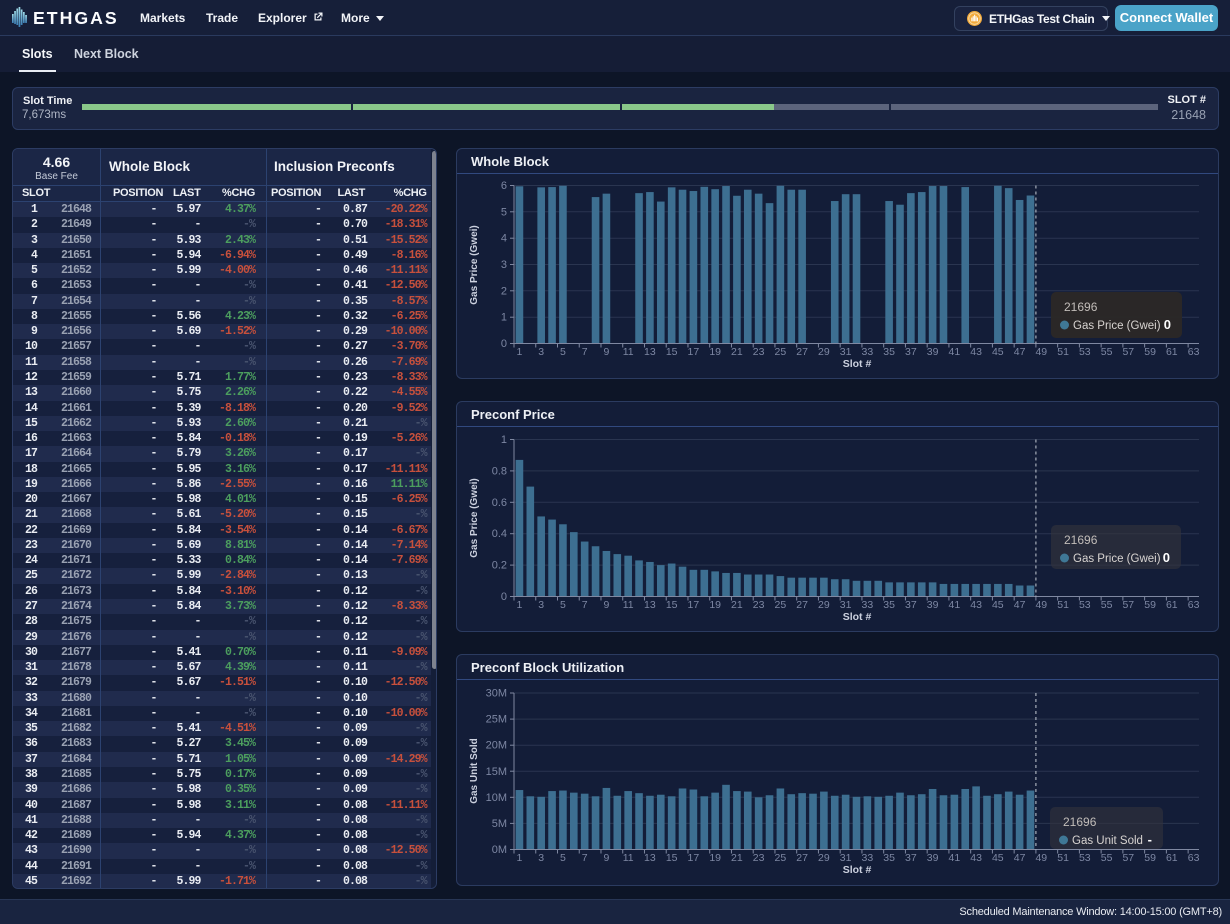  What do you see at coordinates (1081, 540) in the screenshot?
I see `svg-text: 21696` at bounding box center [1081, 540].